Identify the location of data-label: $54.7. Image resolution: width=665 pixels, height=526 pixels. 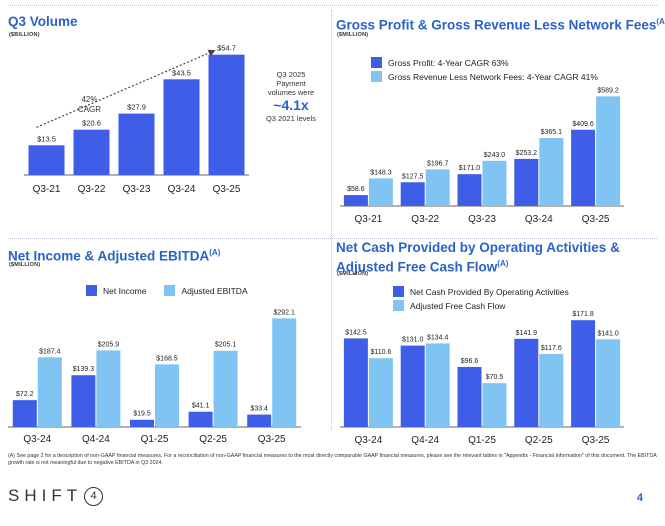
(226, 48).